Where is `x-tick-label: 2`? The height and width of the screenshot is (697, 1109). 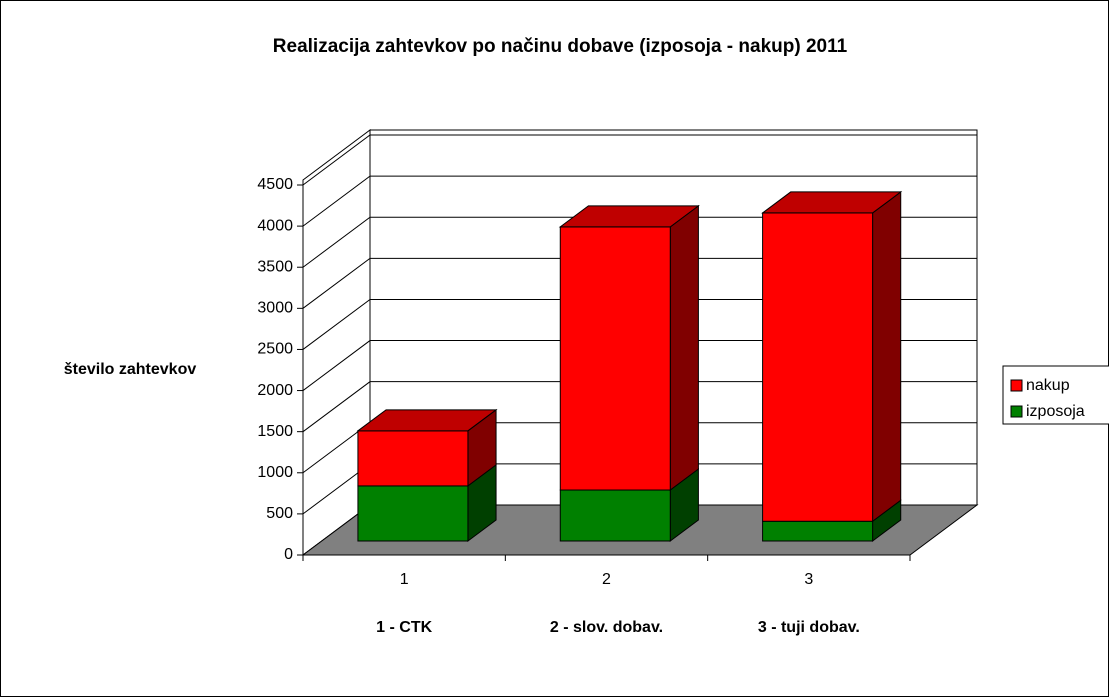
x-tick-label: 2 is located at coordinates (606, 579).